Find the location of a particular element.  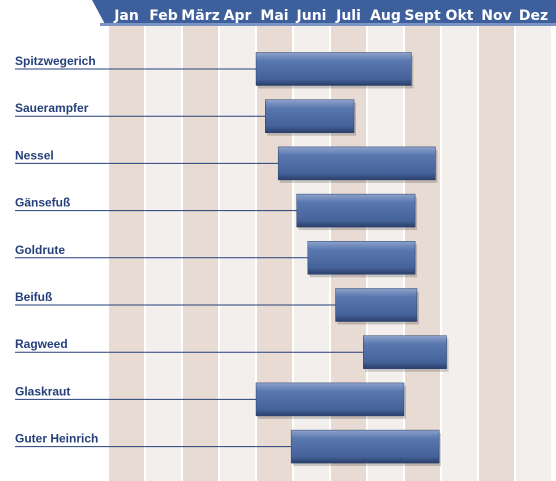

plant-row: Gänsefuß is located at coordinates (216, 212).